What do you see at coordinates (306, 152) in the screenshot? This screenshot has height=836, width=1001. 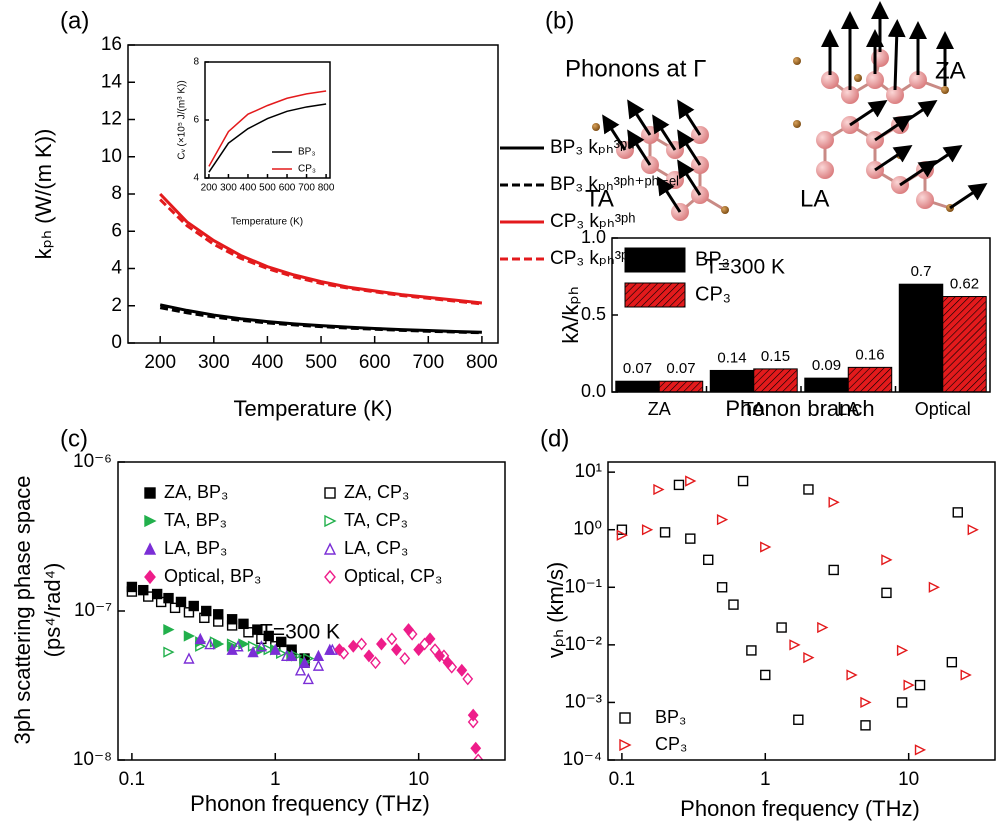 I see `legend-label: BP₃` at bounding box center [306, 152].